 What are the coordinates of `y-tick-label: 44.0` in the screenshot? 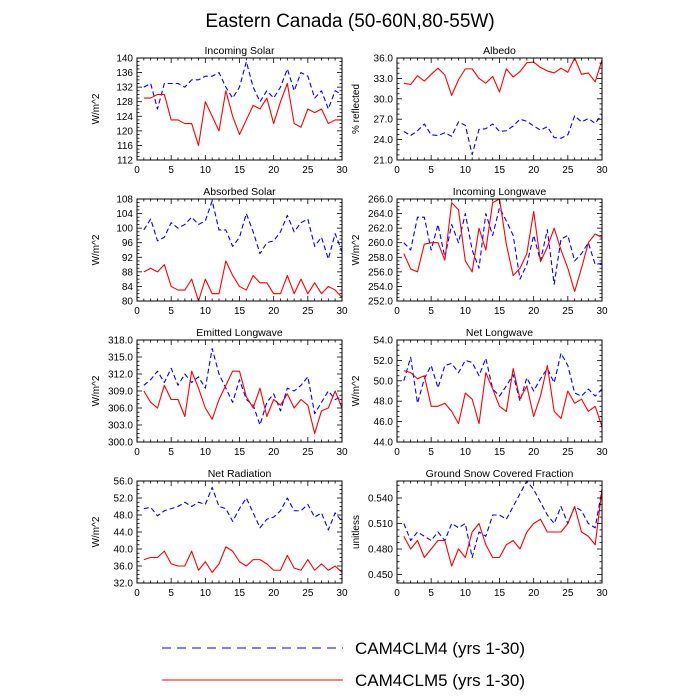 It's located at (124, 533).